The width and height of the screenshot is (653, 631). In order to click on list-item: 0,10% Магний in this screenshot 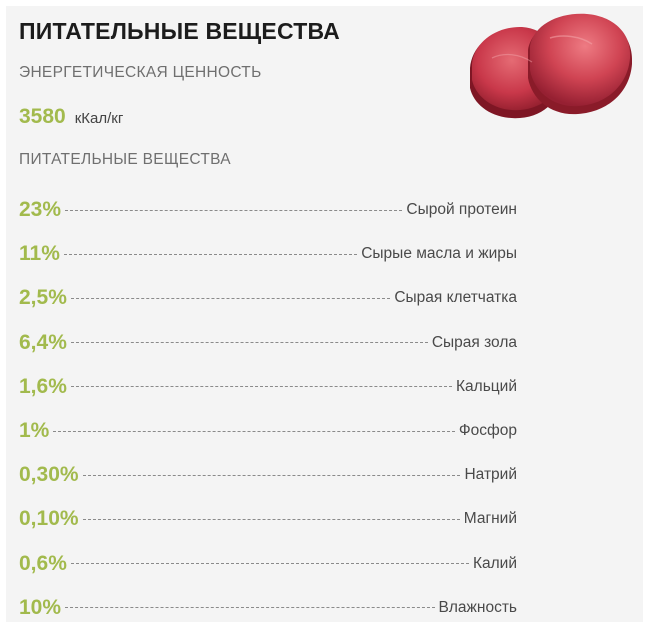, I will do `click(268, 519)`.